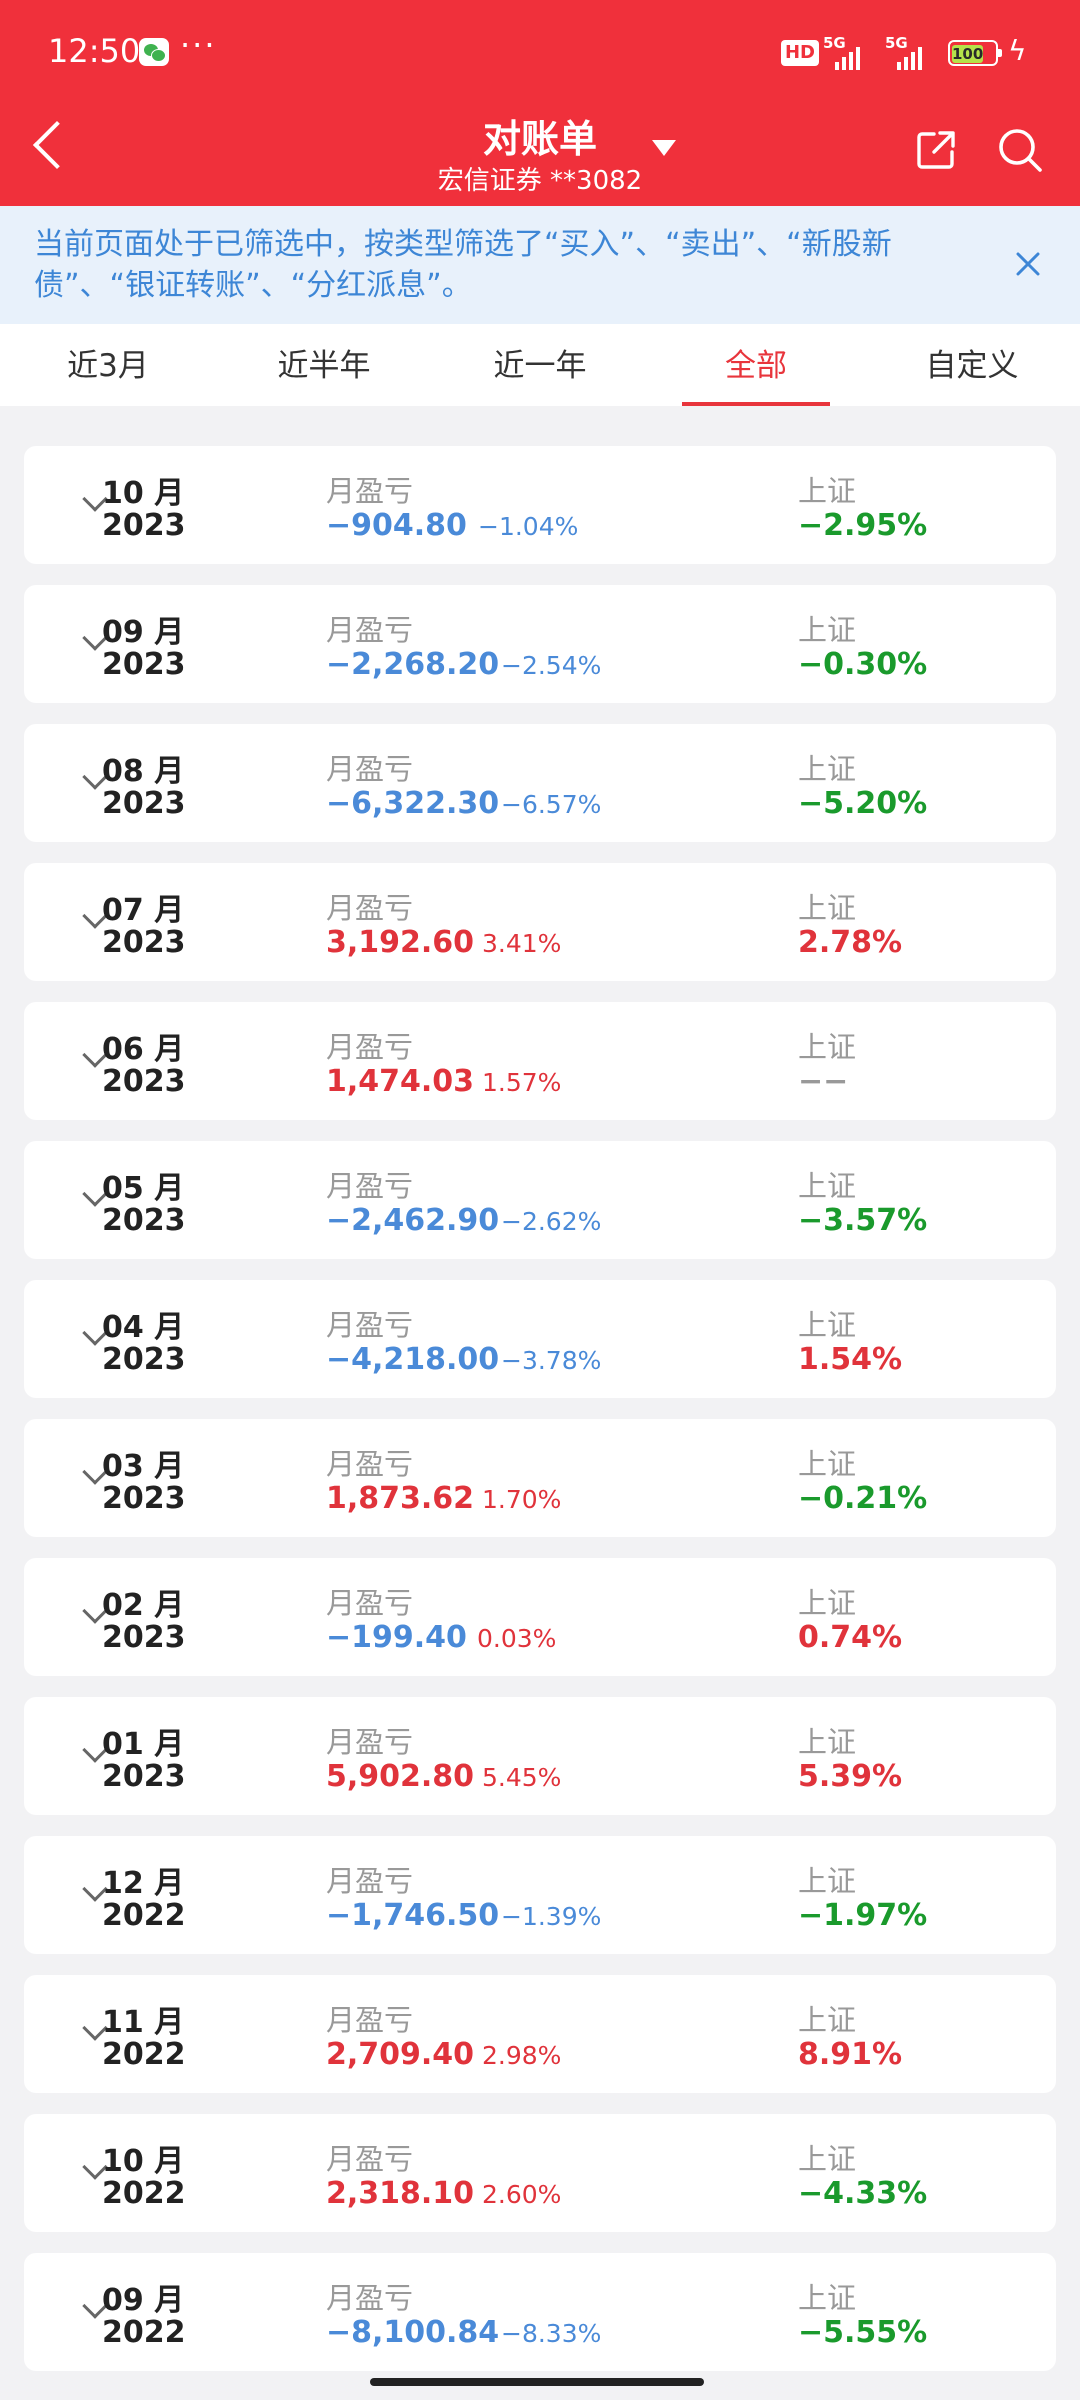 The height and width of the screenshot is (2400, 1080). What do you see at coordinates (850, 1359) in the screenshot?
I see `index-change-value: 1.54%` at bounding box center [850, 1359].